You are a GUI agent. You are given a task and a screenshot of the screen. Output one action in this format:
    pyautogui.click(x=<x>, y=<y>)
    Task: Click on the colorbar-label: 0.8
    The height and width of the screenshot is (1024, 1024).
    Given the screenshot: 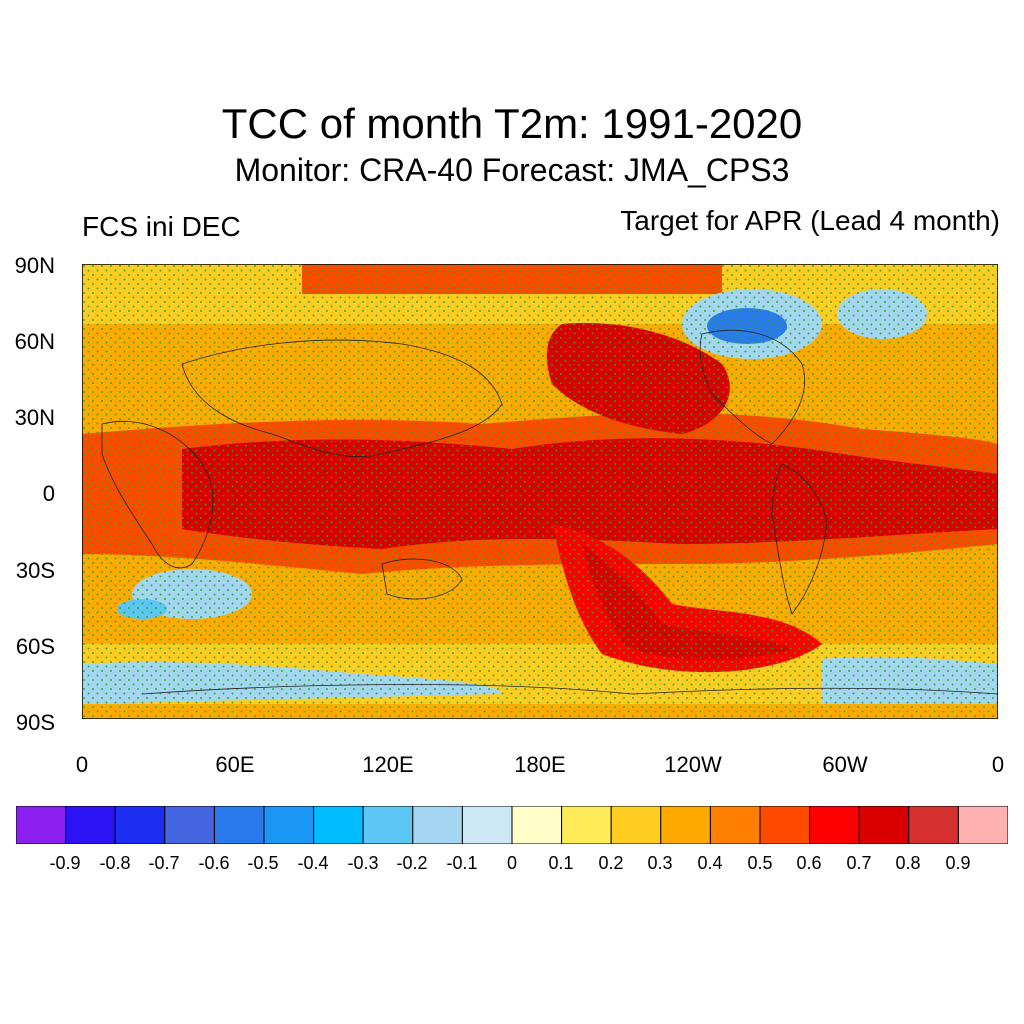 What is the action you would take?
    pyautogui.click(x=908, y=863)
    